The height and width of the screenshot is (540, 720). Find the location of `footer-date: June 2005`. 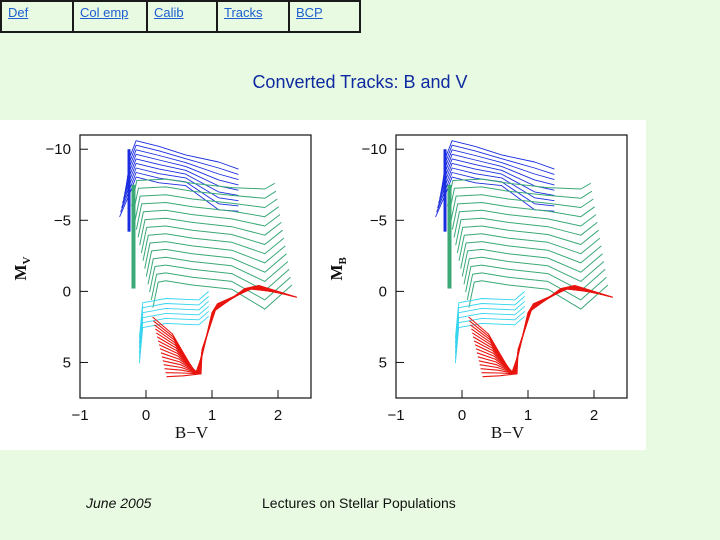

footer-date: June 2005 is located at coordinates (119, 503).